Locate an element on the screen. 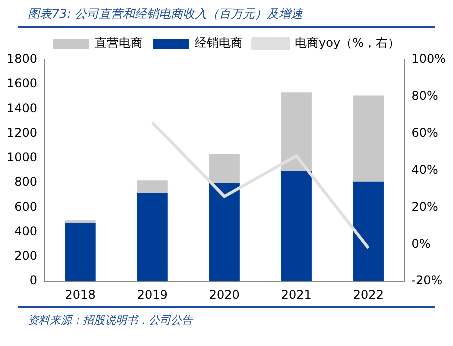 This screenshot has width=453, height=346. y-tick-label: 1200 is located at coordinates (22, 133).